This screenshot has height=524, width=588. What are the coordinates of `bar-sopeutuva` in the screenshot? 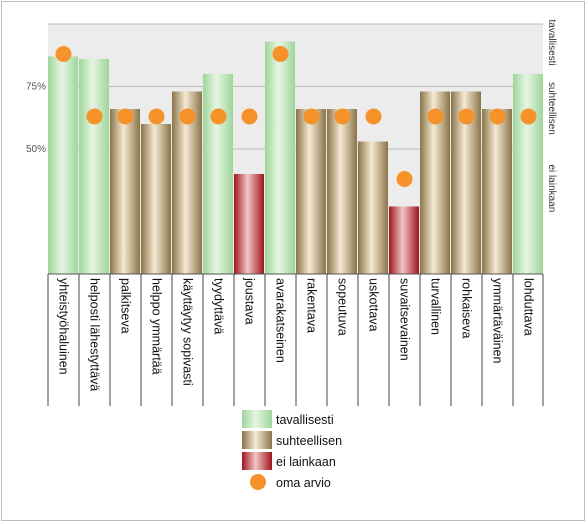 It's located at (342, 191).